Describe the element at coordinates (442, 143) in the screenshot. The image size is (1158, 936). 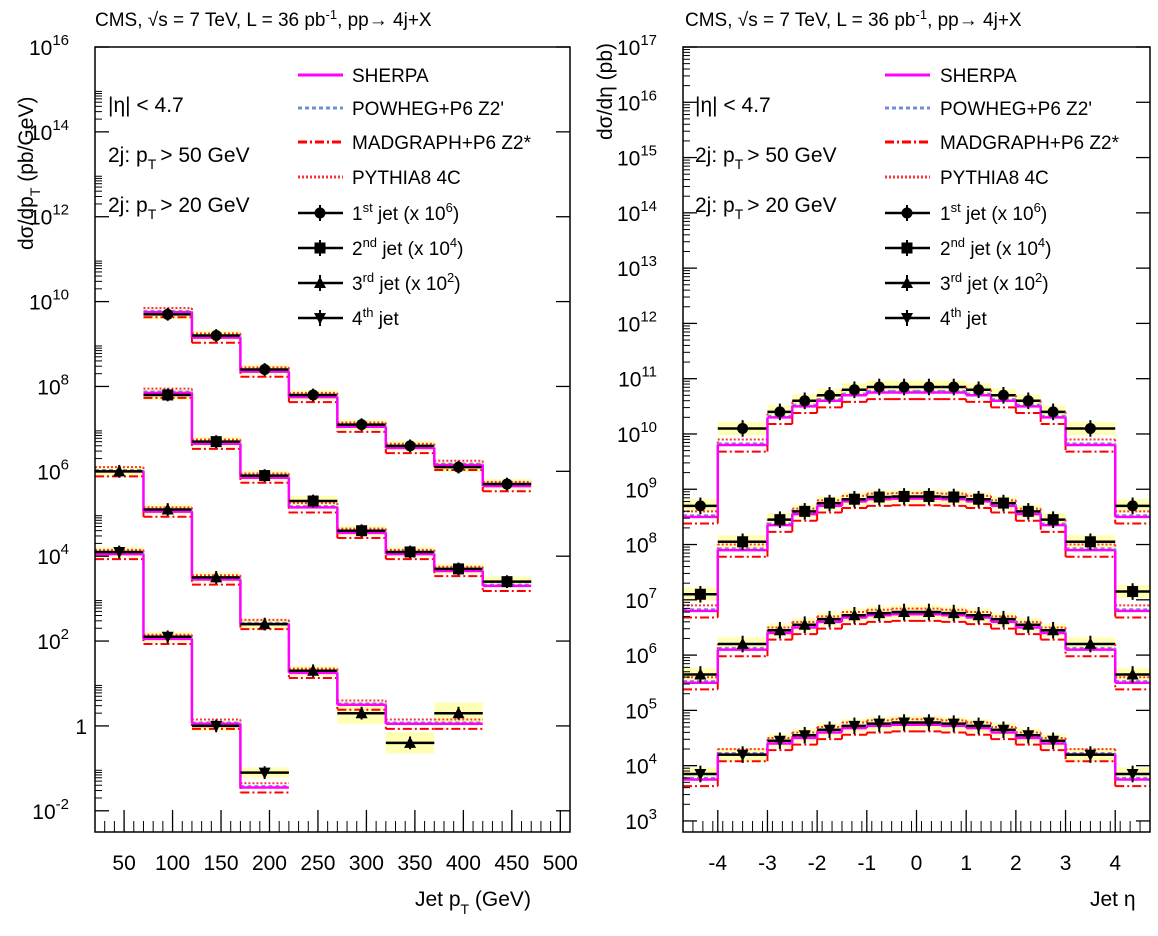
I see `svg-text: MADGRAPH+P6 Z2*` at that location.